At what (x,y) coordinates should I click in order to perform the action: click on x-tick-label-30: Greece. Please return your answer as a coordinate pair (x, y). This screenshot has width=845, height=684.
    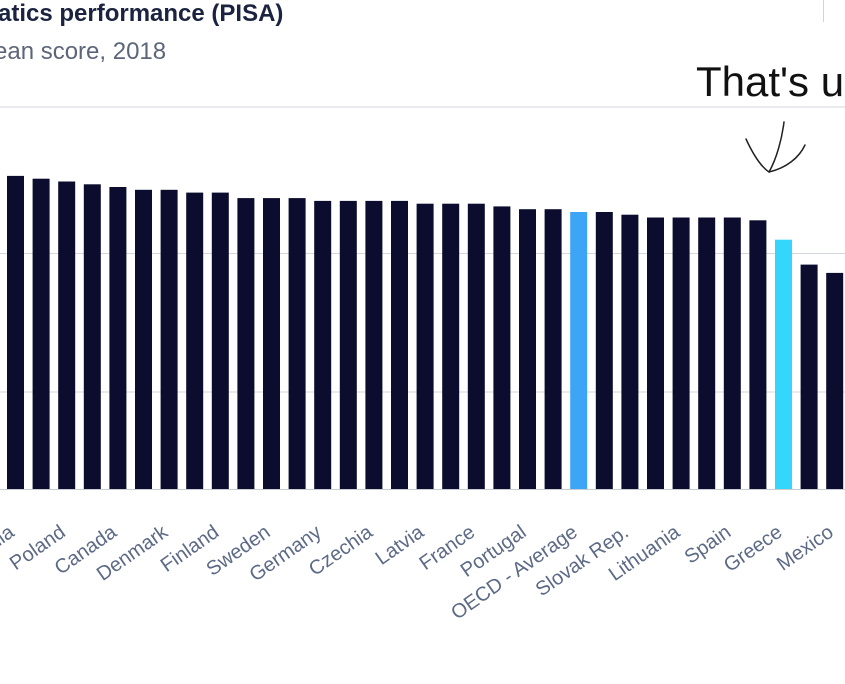
    Looking at the image, I should click on (753, 549).